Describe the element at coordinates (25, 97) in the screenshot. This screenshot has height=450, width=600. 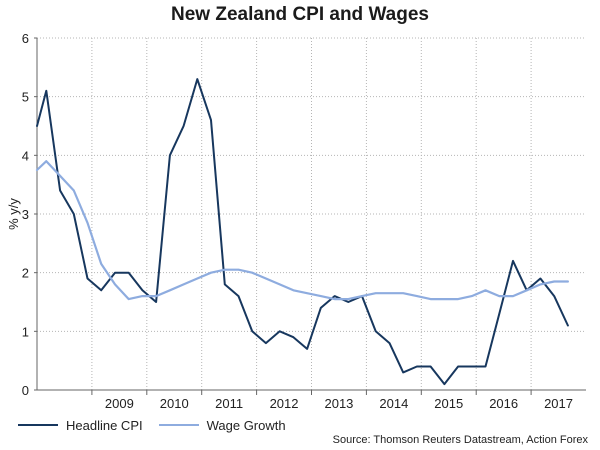
I see `y-tick-label: 5` at that location.